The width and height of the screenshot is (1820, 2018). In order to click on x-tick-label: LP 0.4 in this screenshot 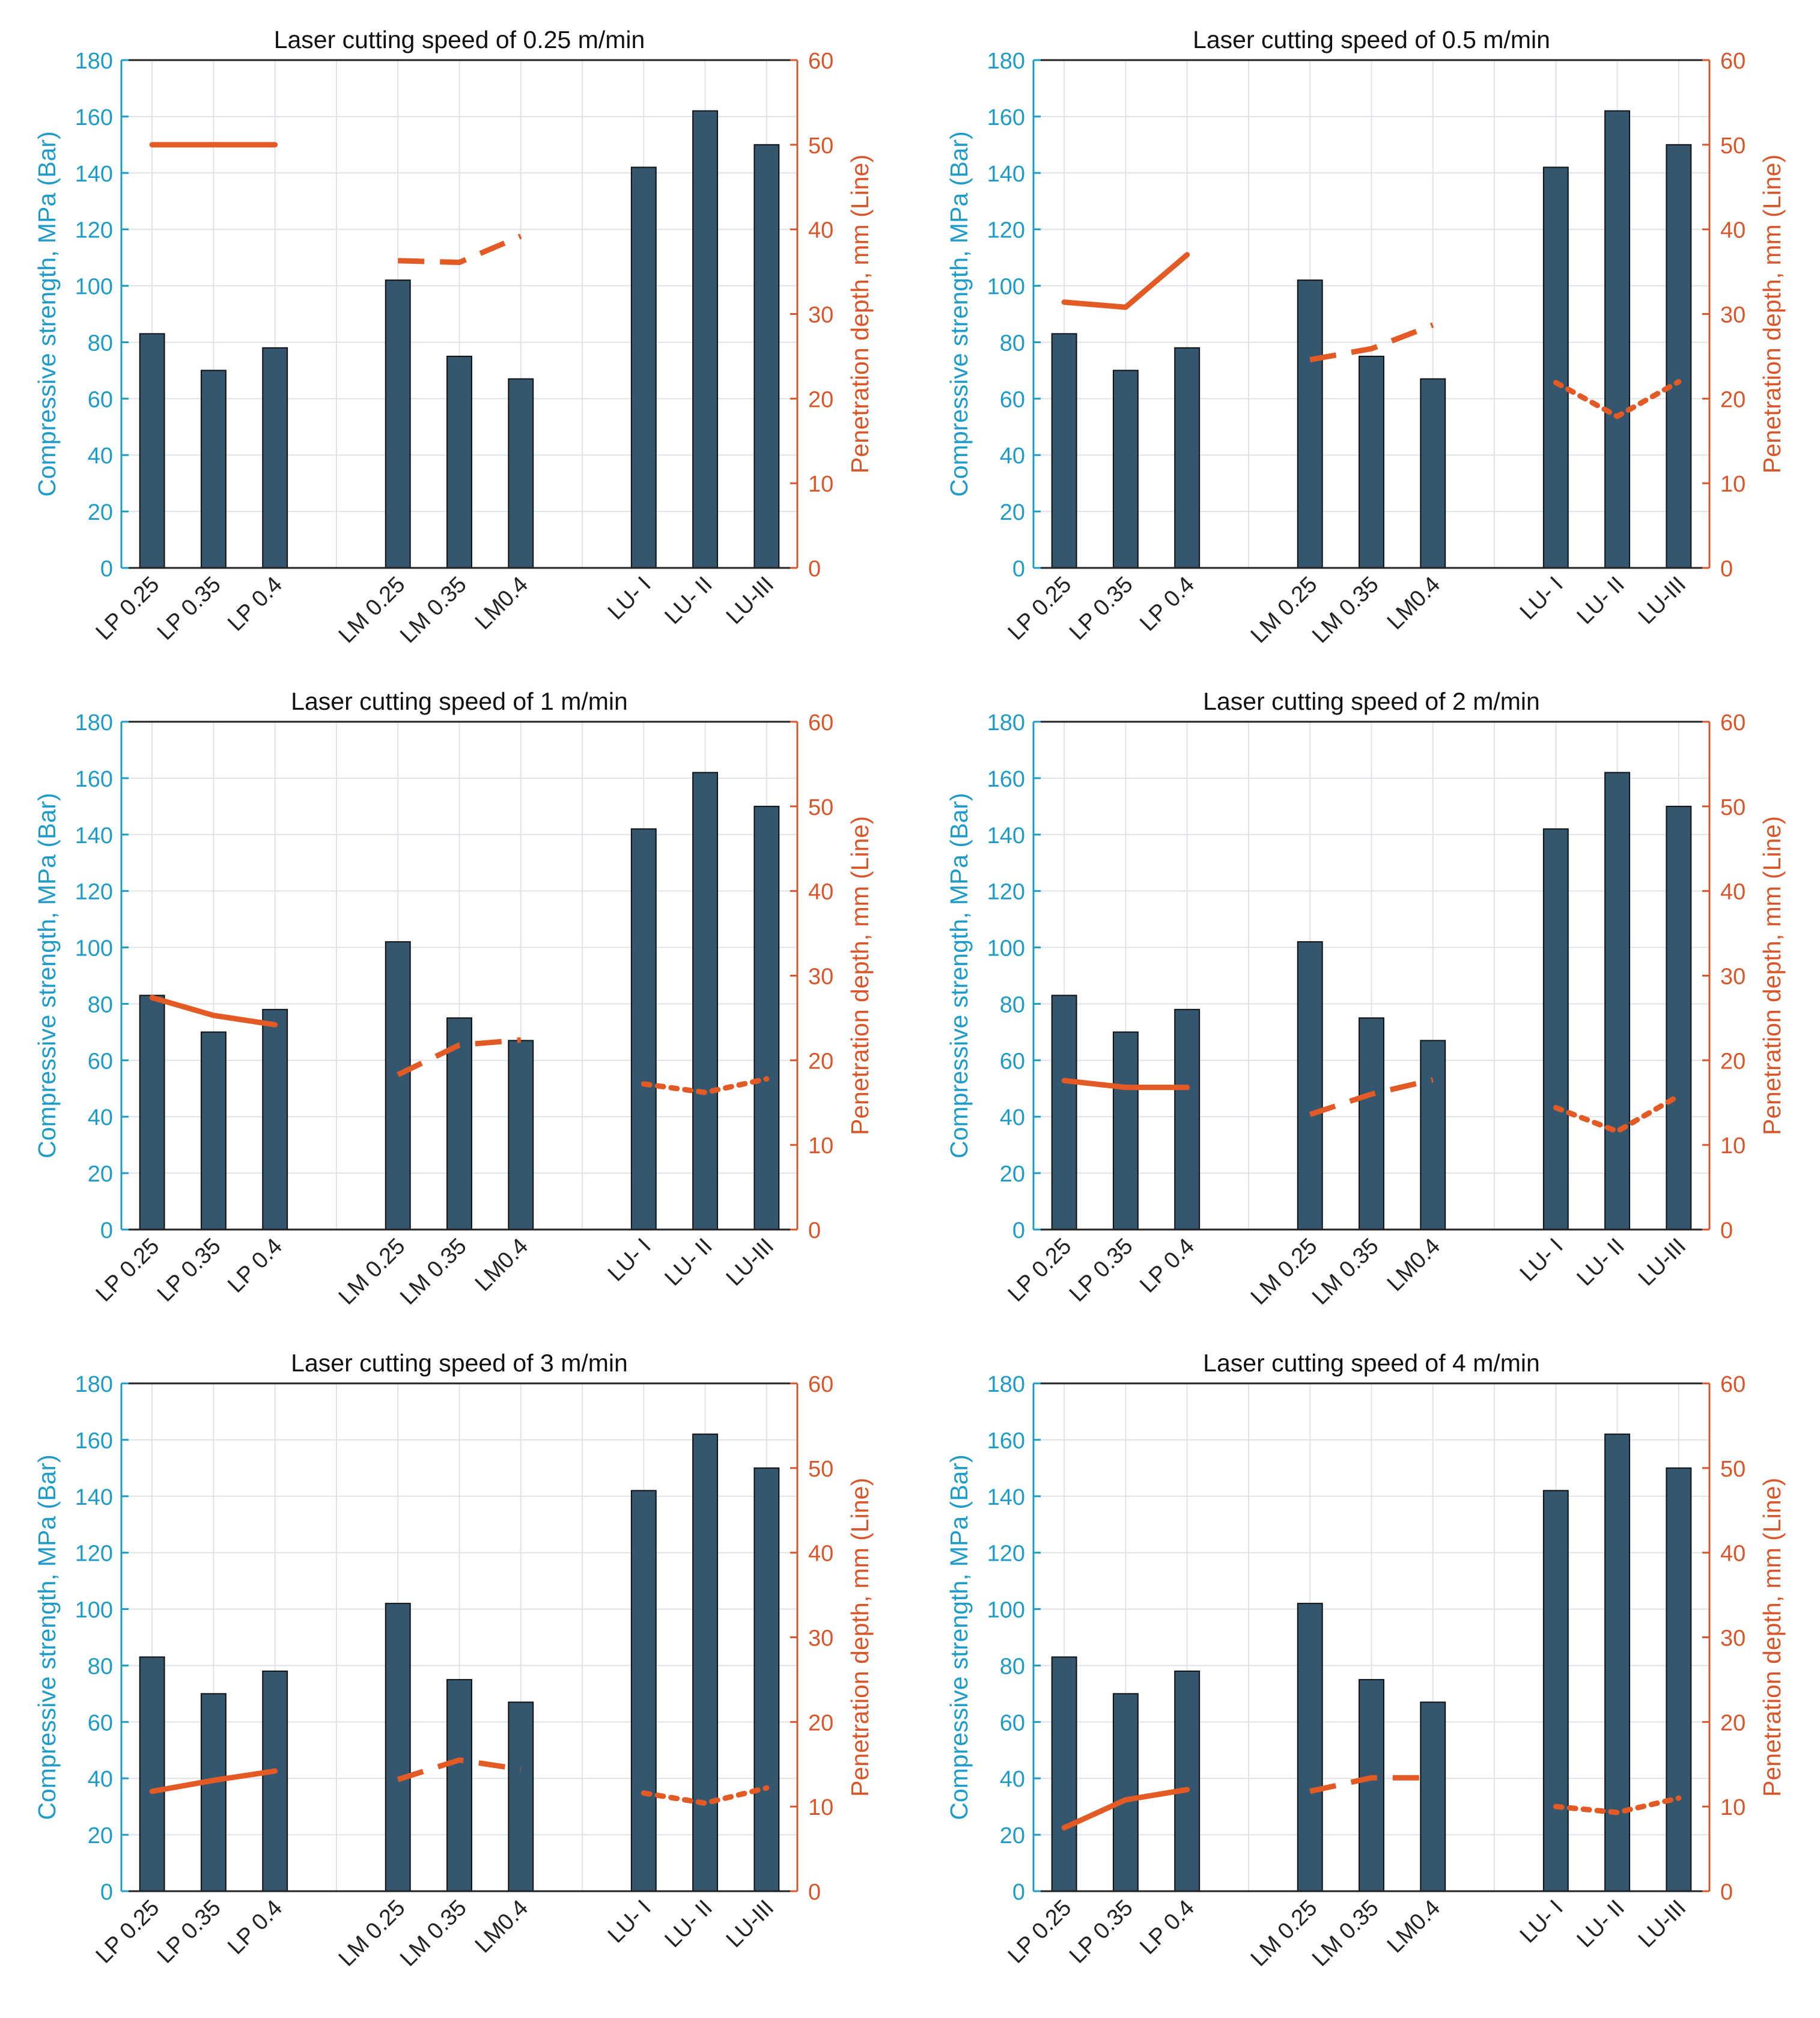, I will do `click(255, 1927)`.